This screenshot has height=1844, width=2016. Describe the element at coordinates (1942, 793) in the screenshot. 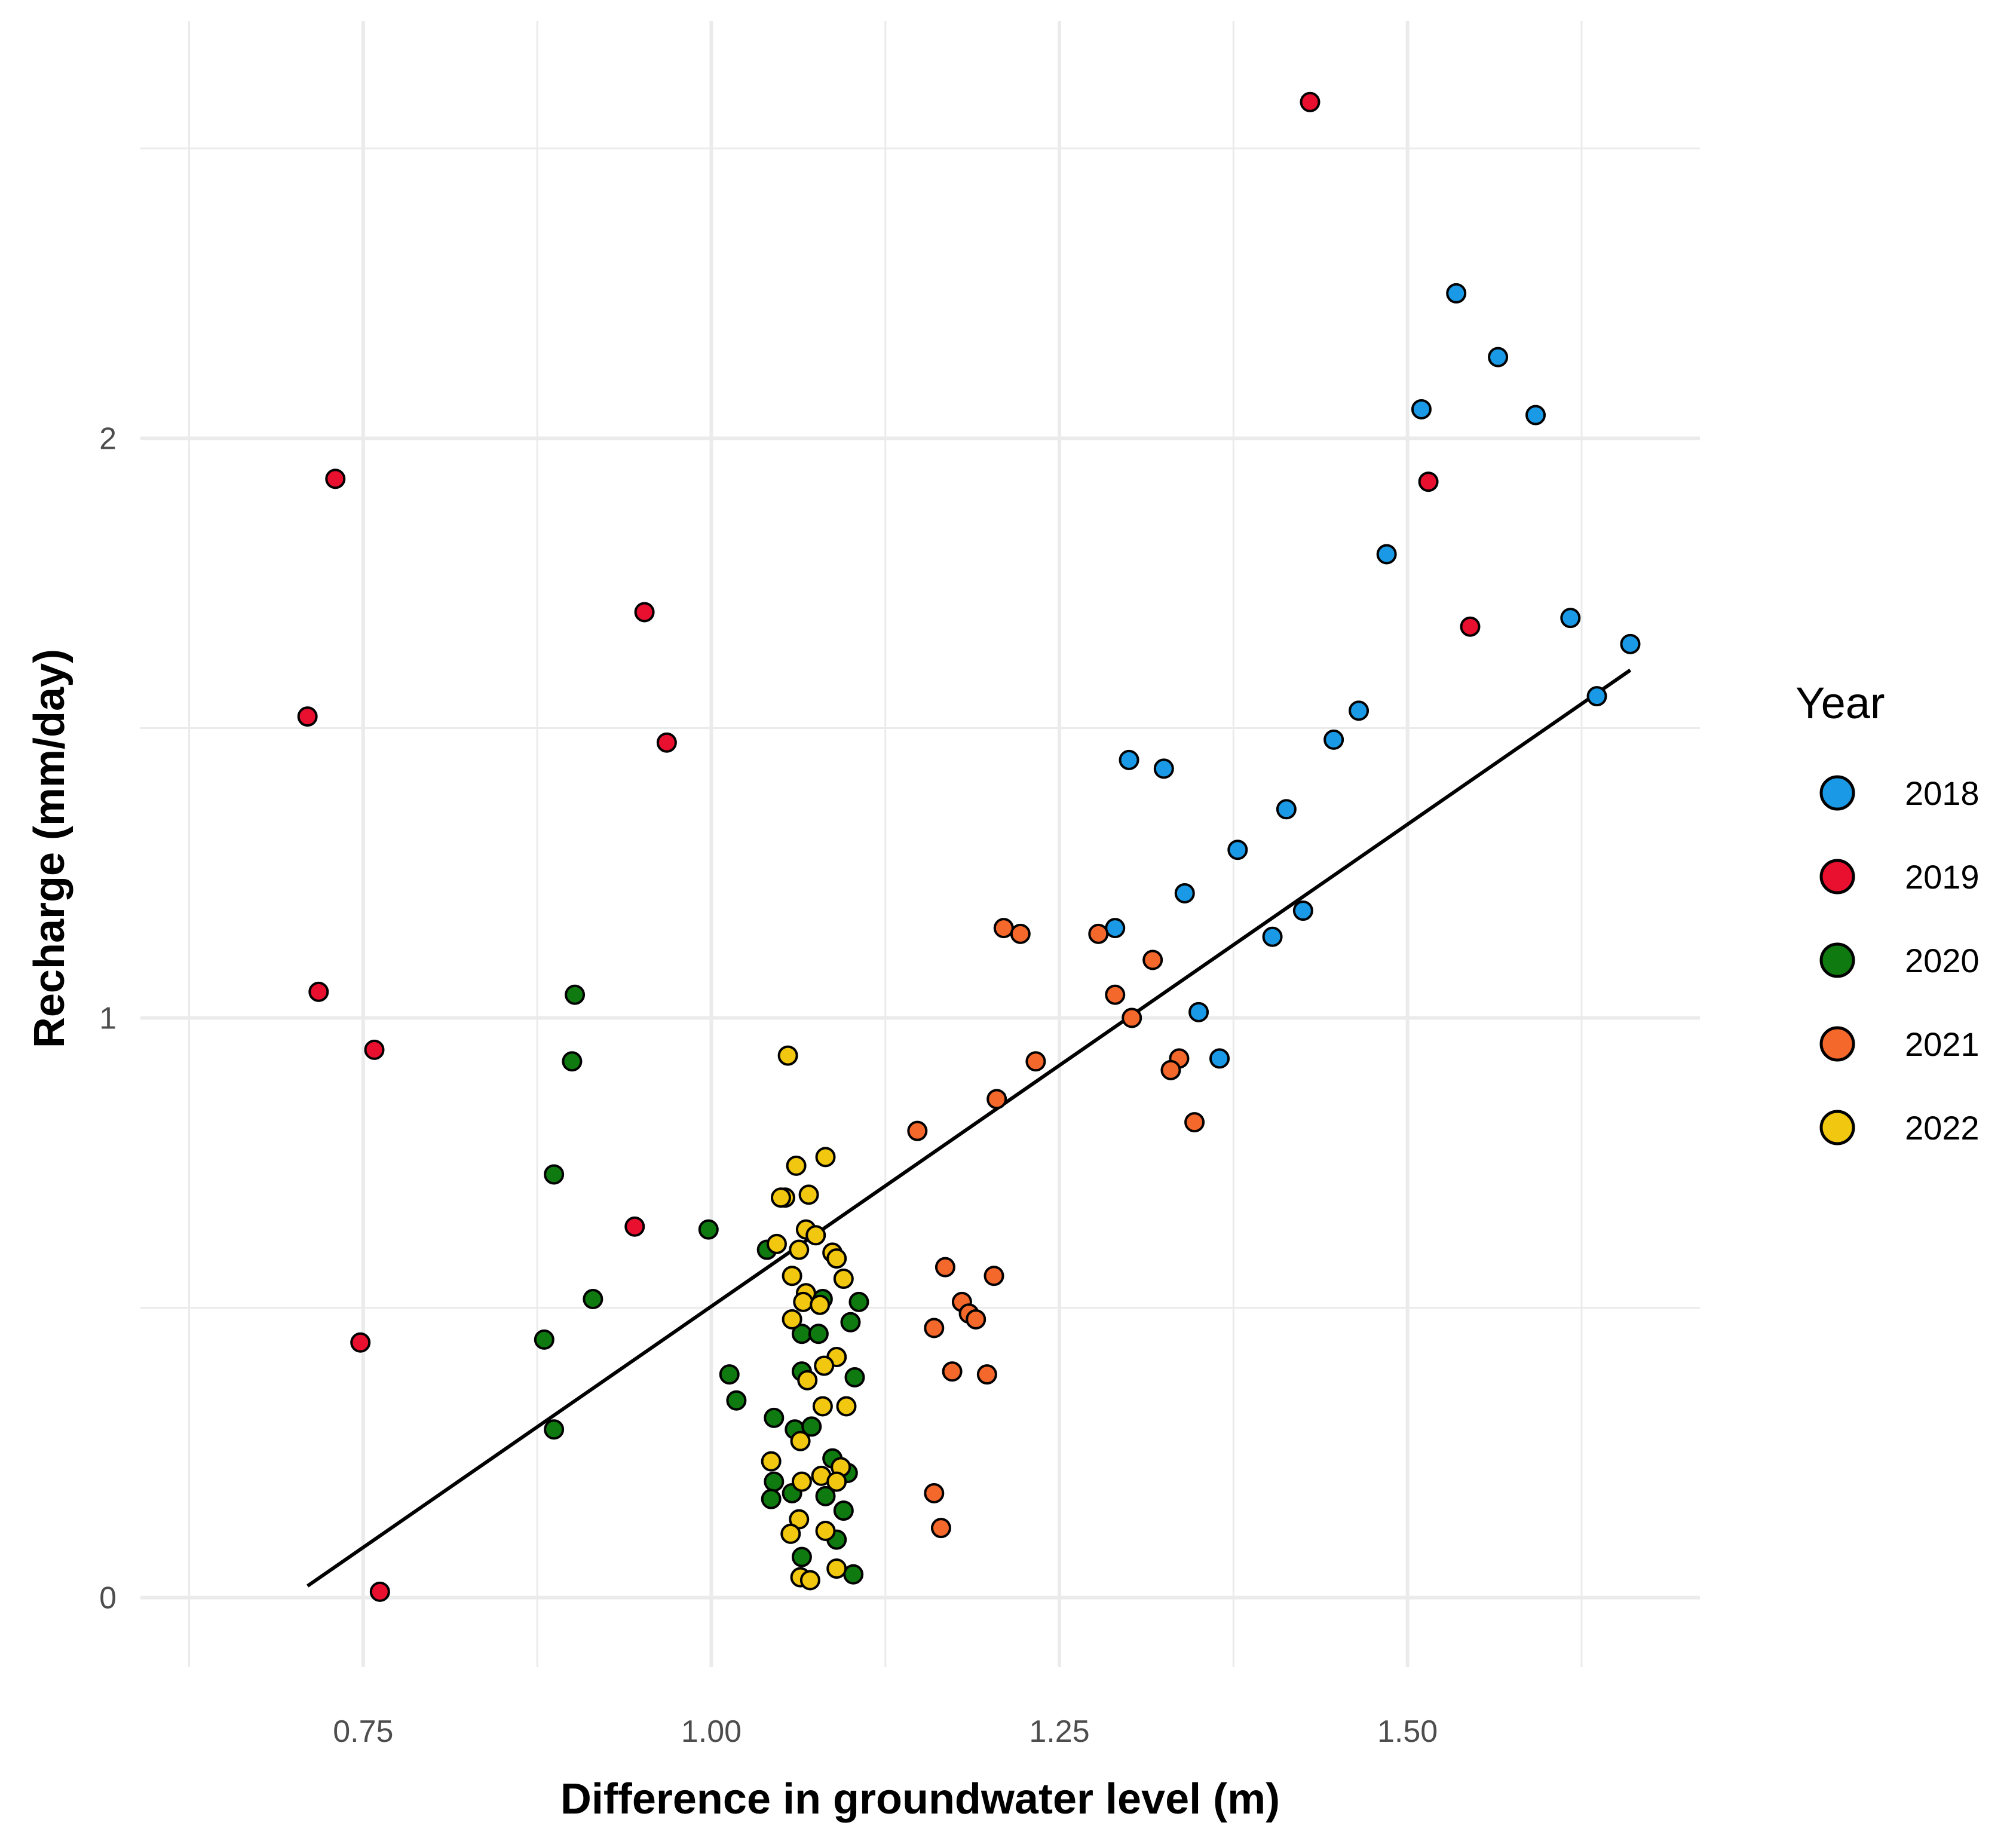

I see `legend-label-2018: 2018` at that location.